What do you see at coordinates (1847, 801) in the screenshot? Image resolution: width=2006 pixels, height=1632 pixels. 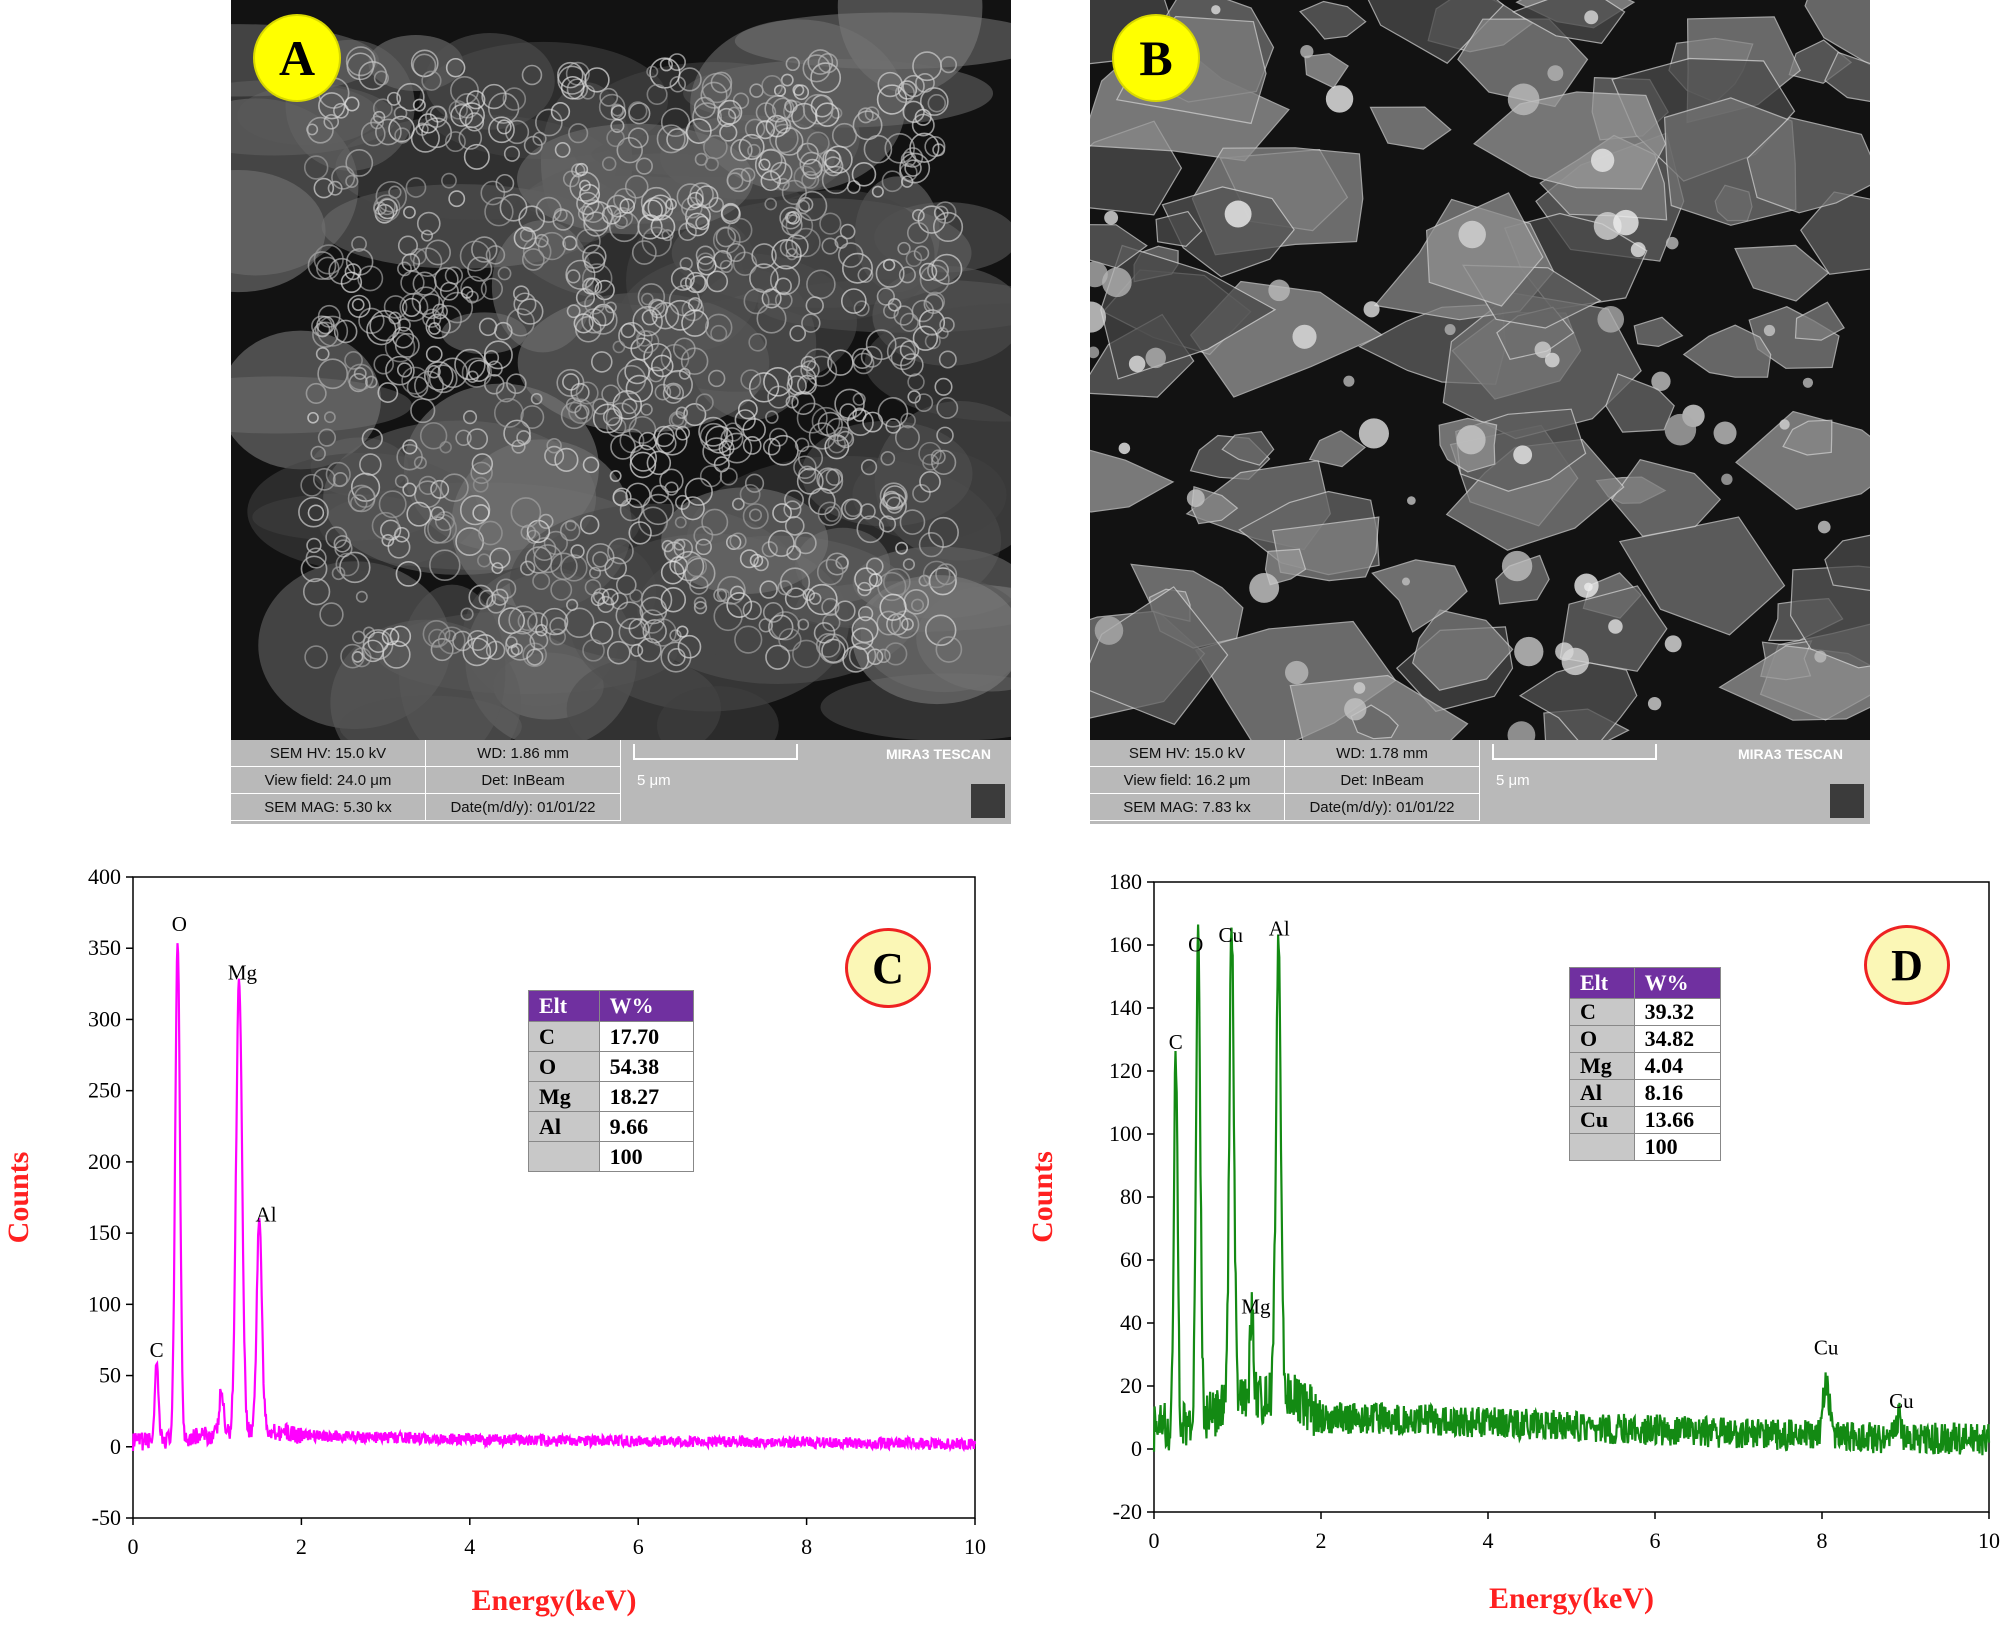 I see `tescan-logo-icon` at bounding box center [1847, 801].